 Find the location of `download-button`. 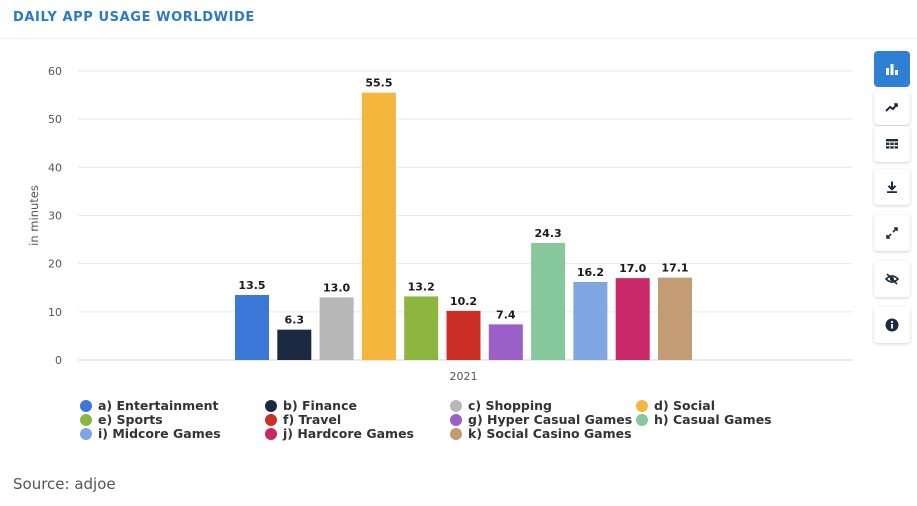

download-button is located at coordinates (892, 187).